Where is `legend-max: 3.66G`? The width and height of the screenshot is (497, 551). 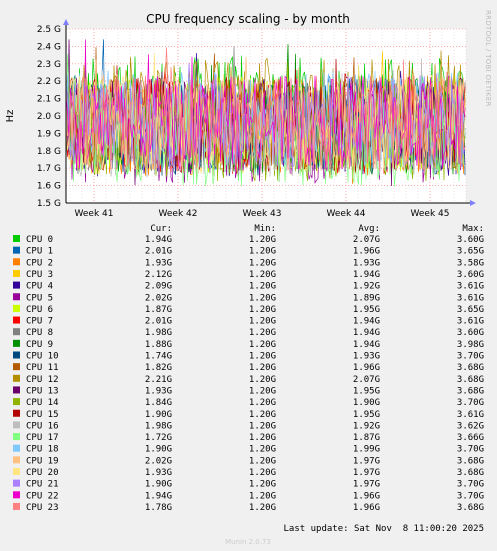
legend-max: 3.66G is located at coordinates (470, 438).